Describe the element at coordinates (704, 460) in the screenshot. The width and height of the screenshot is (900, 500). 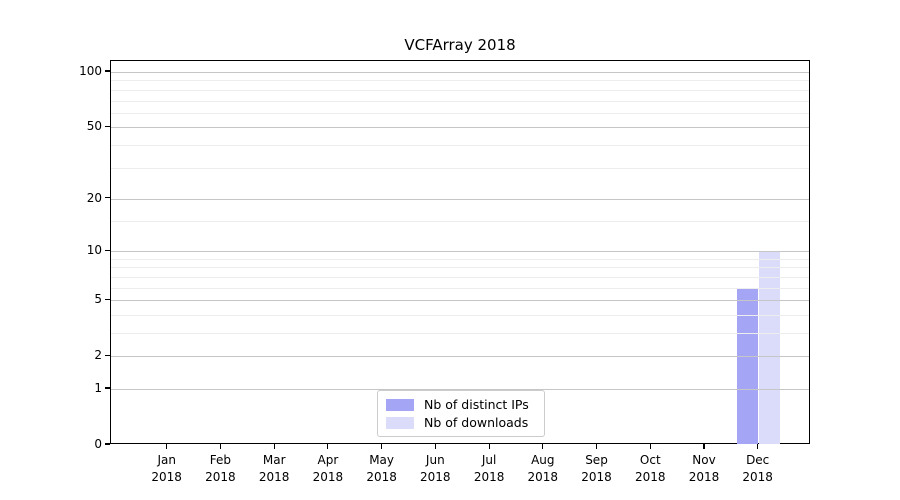
I see `x-tick-month: Nov` at that location.